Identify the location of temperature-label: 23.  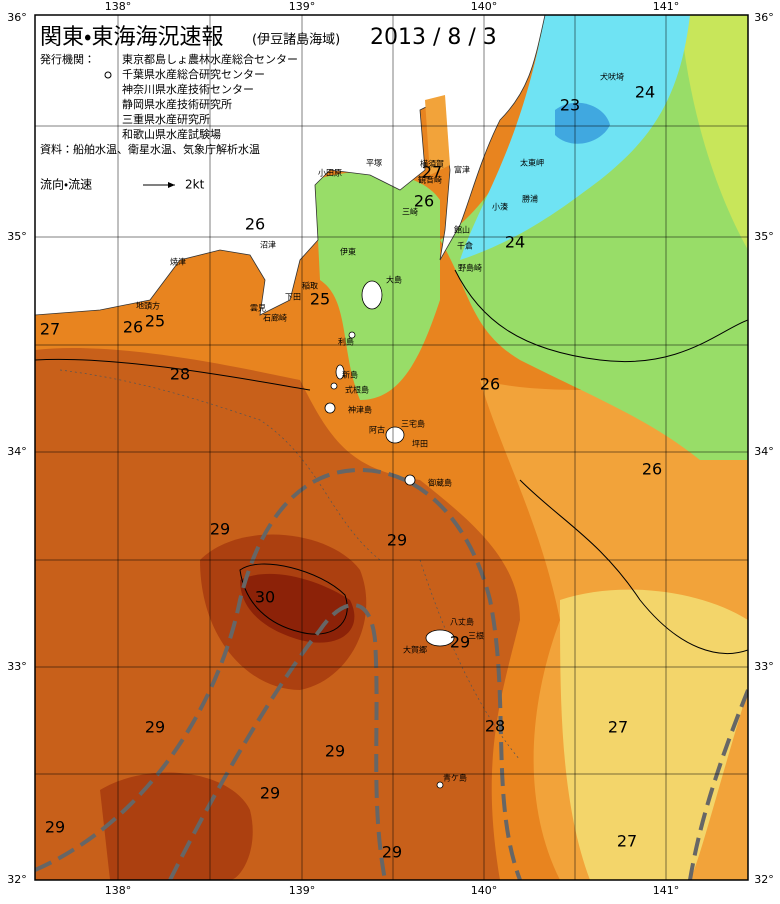
(570, 105).